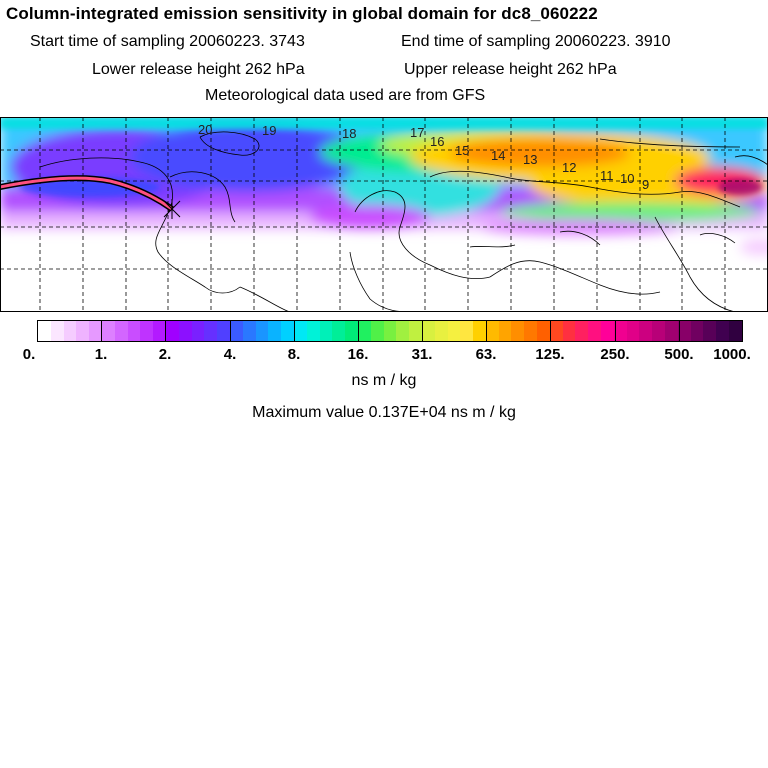 The height and width of the screenshot is (768, 768). I want to click on colorbar-tick-label: 1000., so click(732, 354).